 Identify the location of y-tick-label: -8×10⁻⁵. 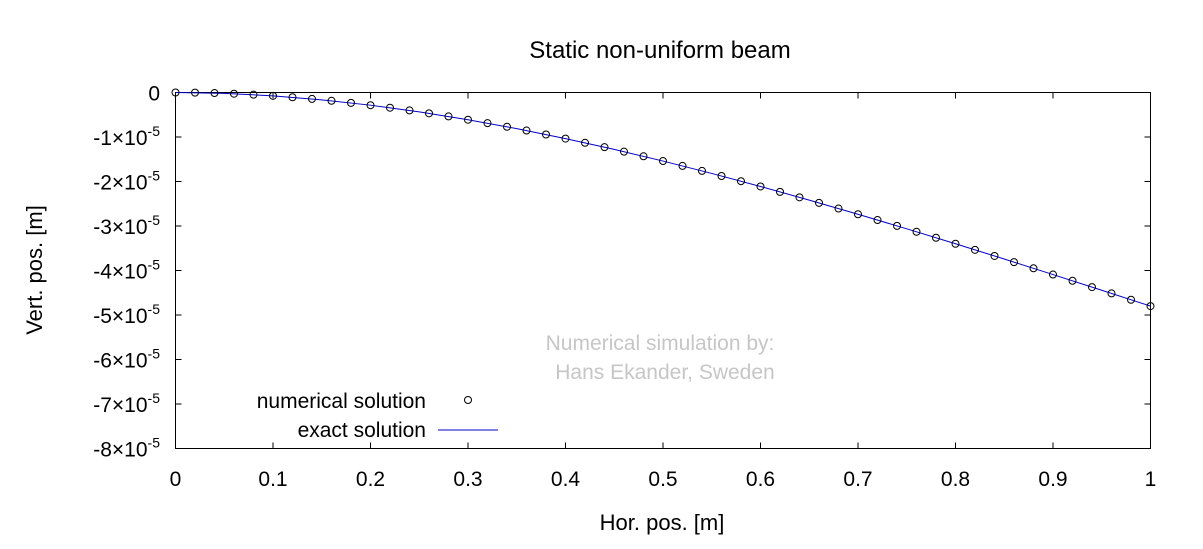
(126, 448).